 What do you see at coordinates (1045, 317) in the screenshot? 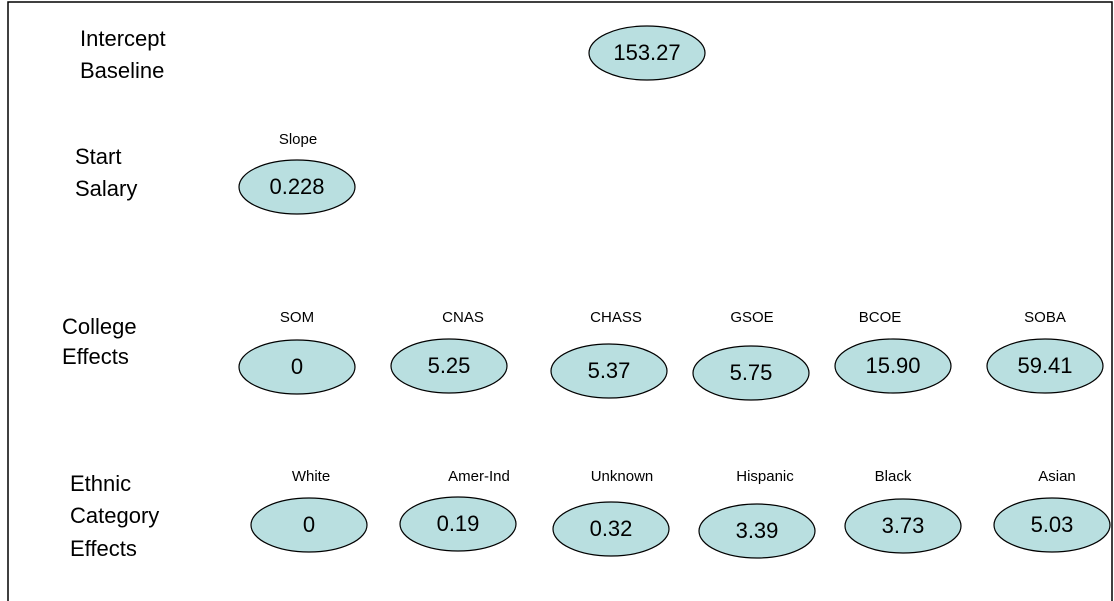
I see `item-label: SOBA` at bounding box center [1045, 317].